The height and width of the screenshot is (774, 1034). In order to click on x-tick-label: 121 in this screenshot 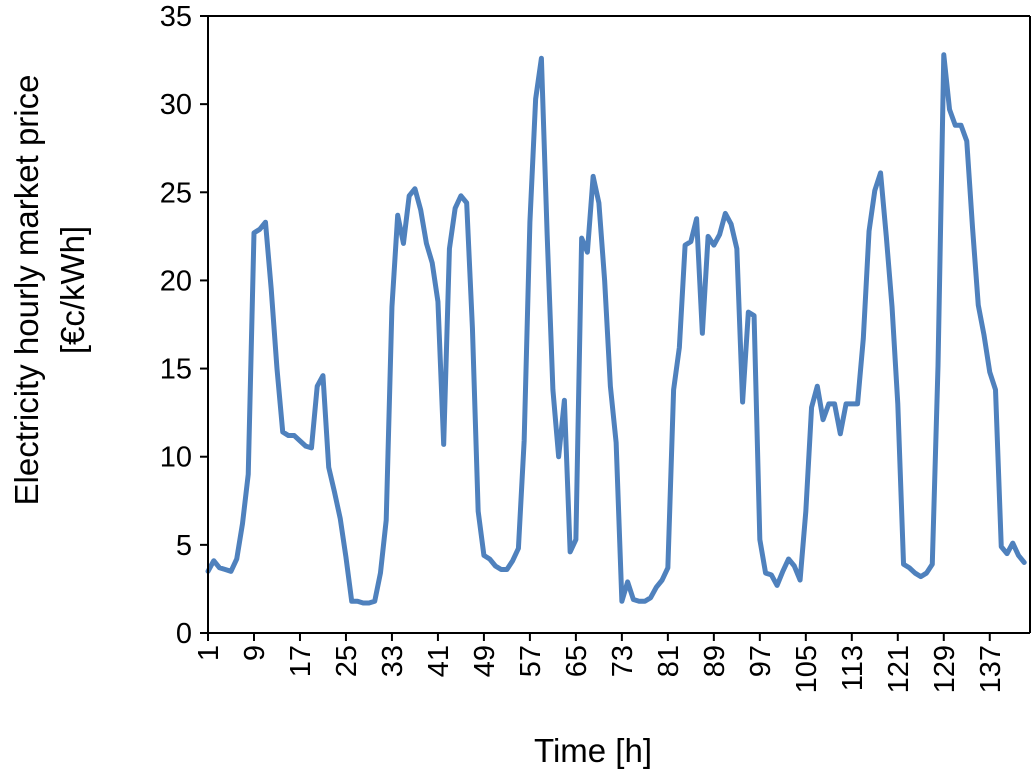, I will do `click(899, 669)`.